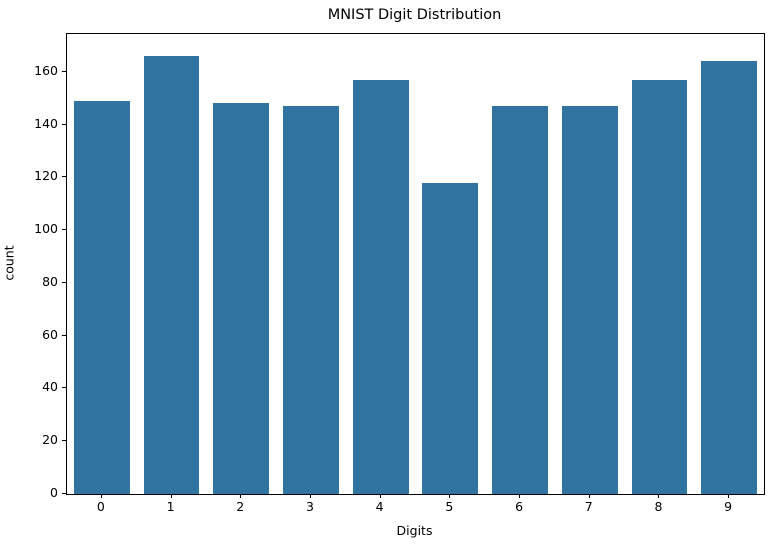 The width and height of the screenshot is (773, 547). I want to click on chart-title: MNIST Digit Distribution, so click(414, 15).